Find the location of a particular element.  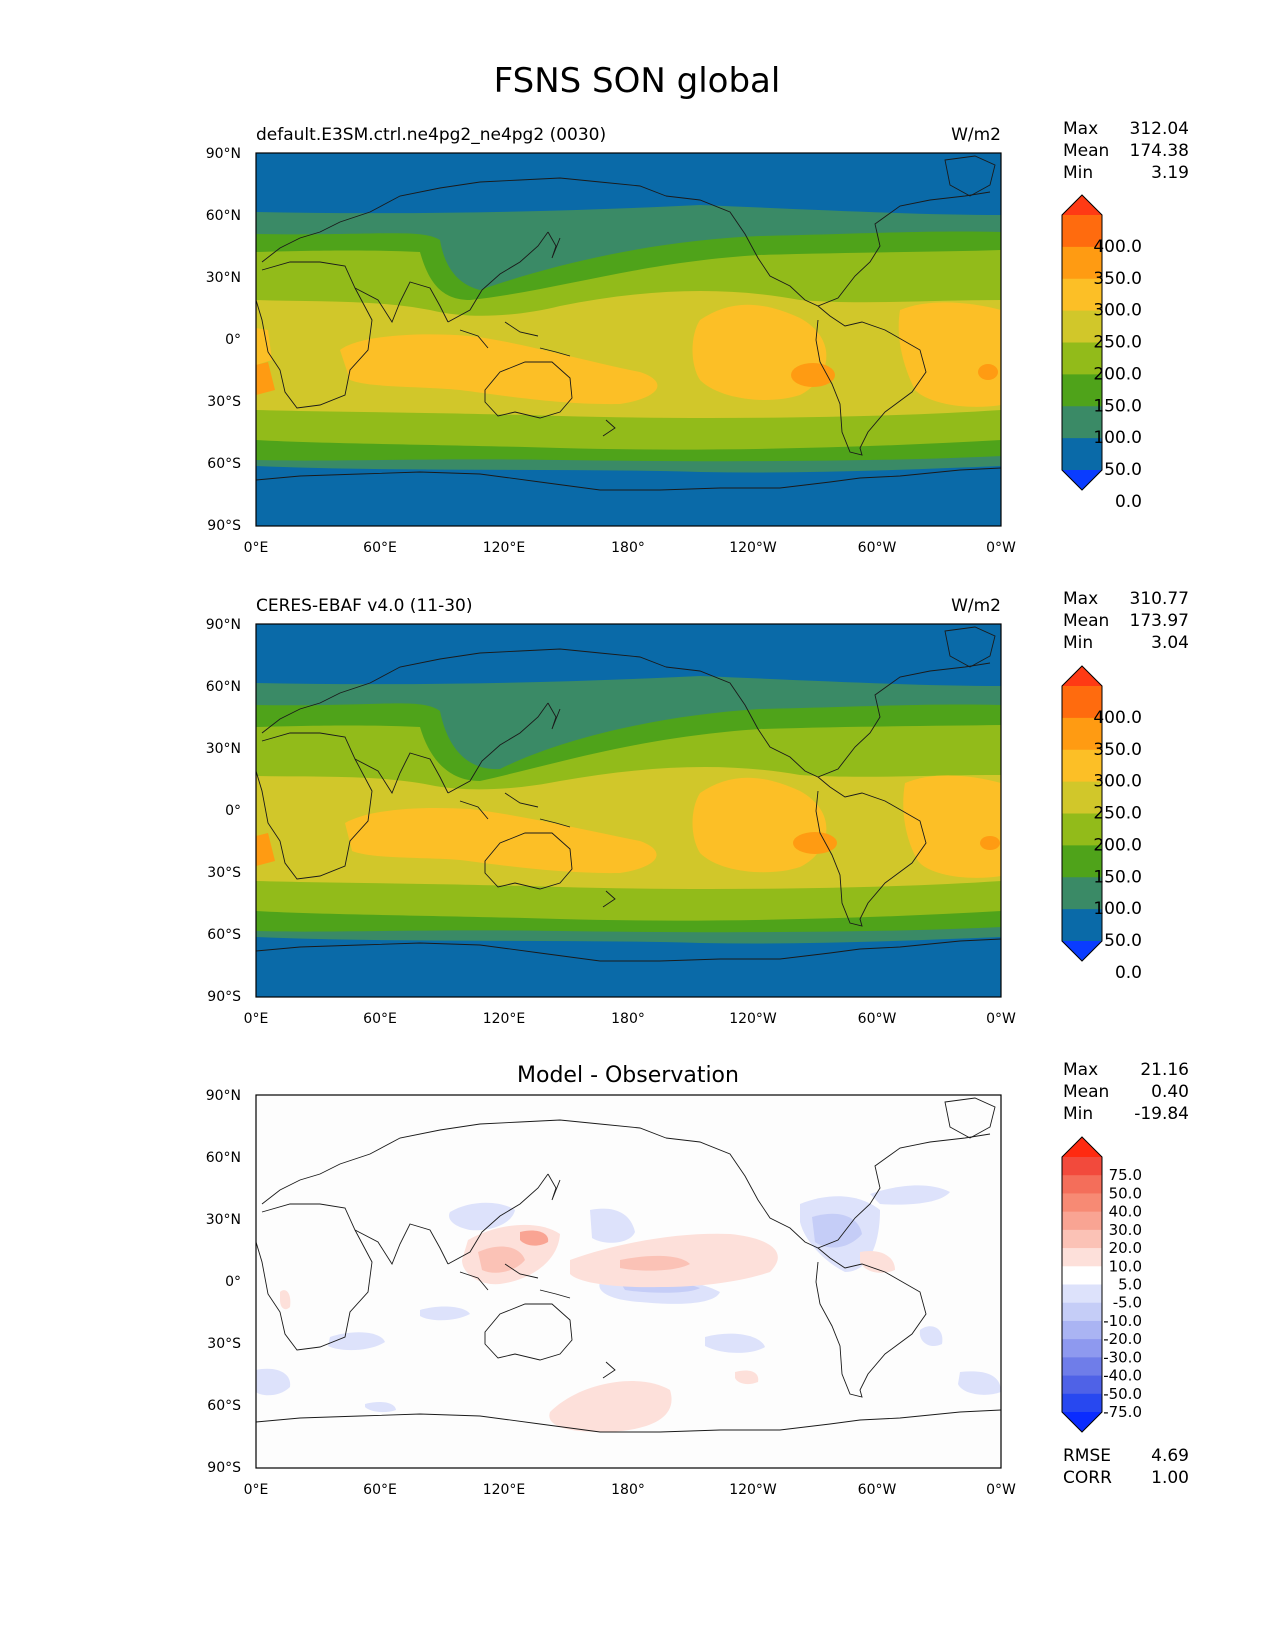

lat-tick-label: 60°S is located at coordinates (224, 935).